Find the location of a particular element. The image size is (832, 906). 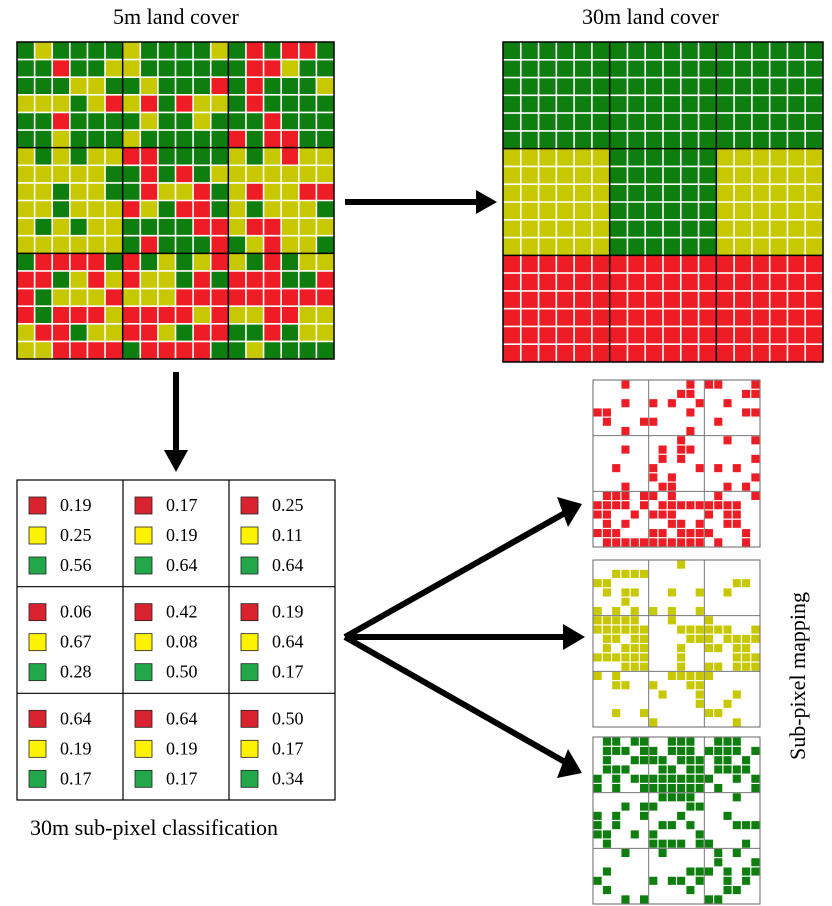

fraction-red: 0.25 is located at coordinates (288, 505).